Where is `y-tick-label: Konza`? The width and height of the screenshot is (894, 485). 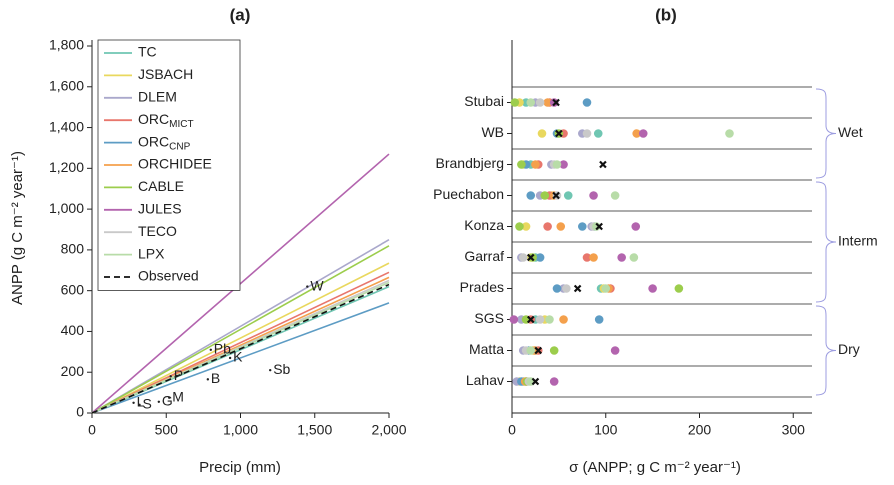
y-tick-label: Konza is located at coordinates (484, 225).